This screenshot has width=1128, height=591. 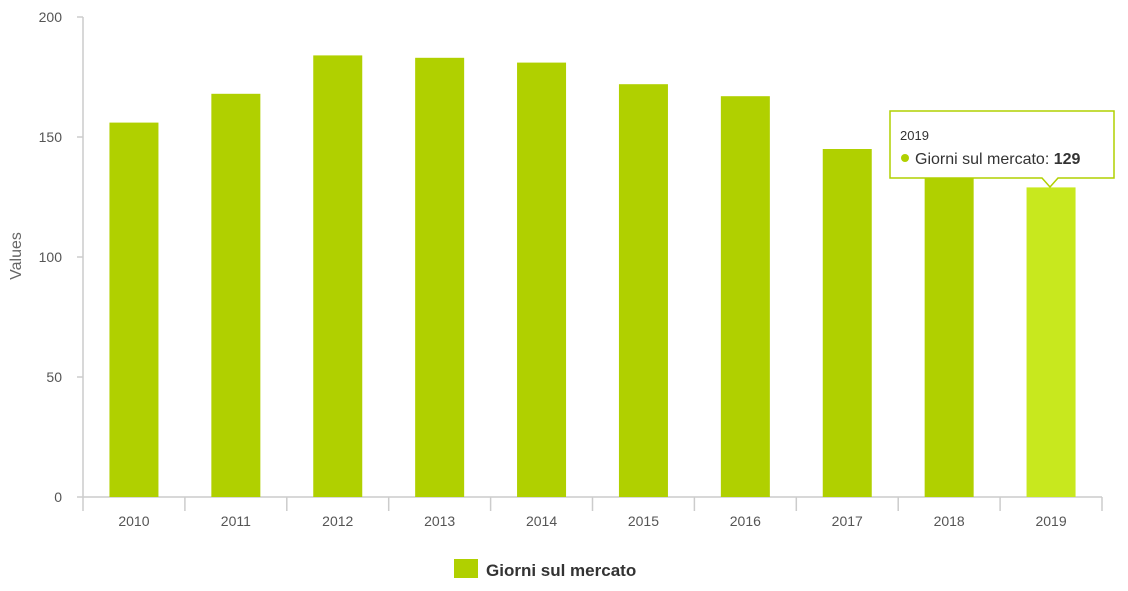 What do you see at coordinates (643, 521) in the screenshot?
I see `x-tick-label: 2015` at bounding box center [643, 521].